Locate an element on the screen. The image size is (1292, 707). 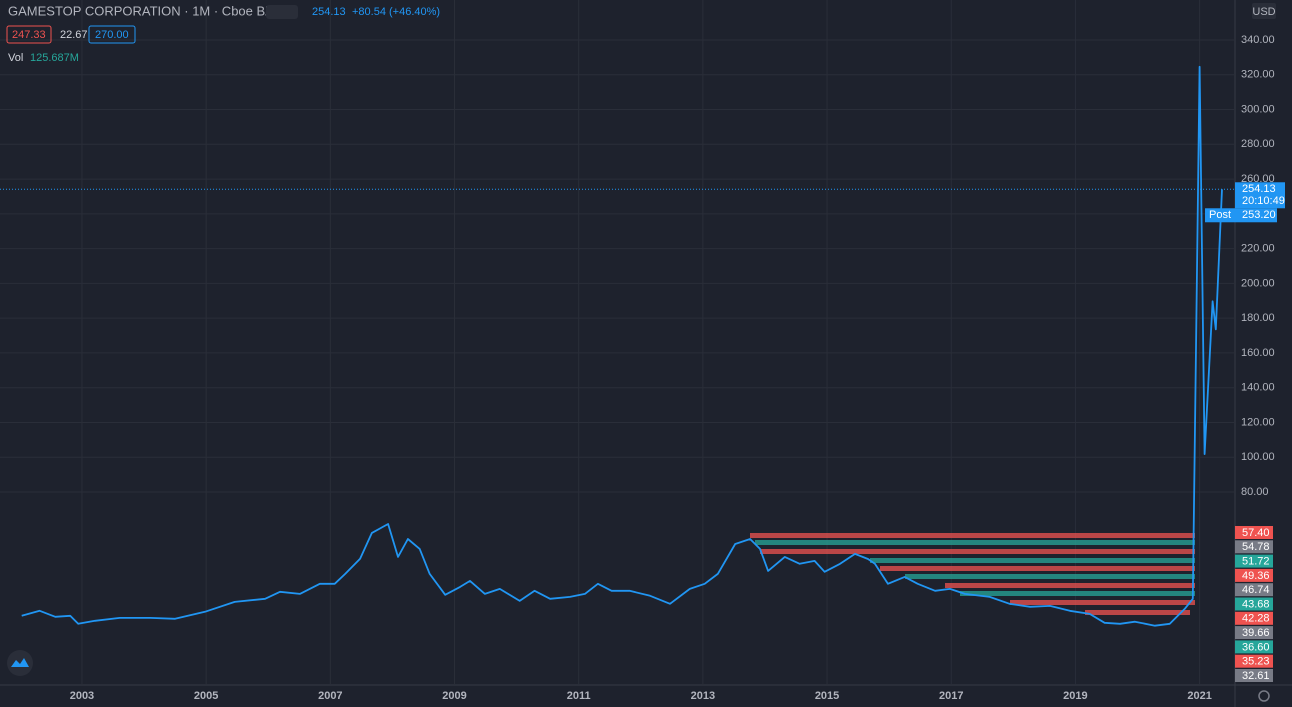
profile-label: 54.78 is located at coordinates (1256, 547).